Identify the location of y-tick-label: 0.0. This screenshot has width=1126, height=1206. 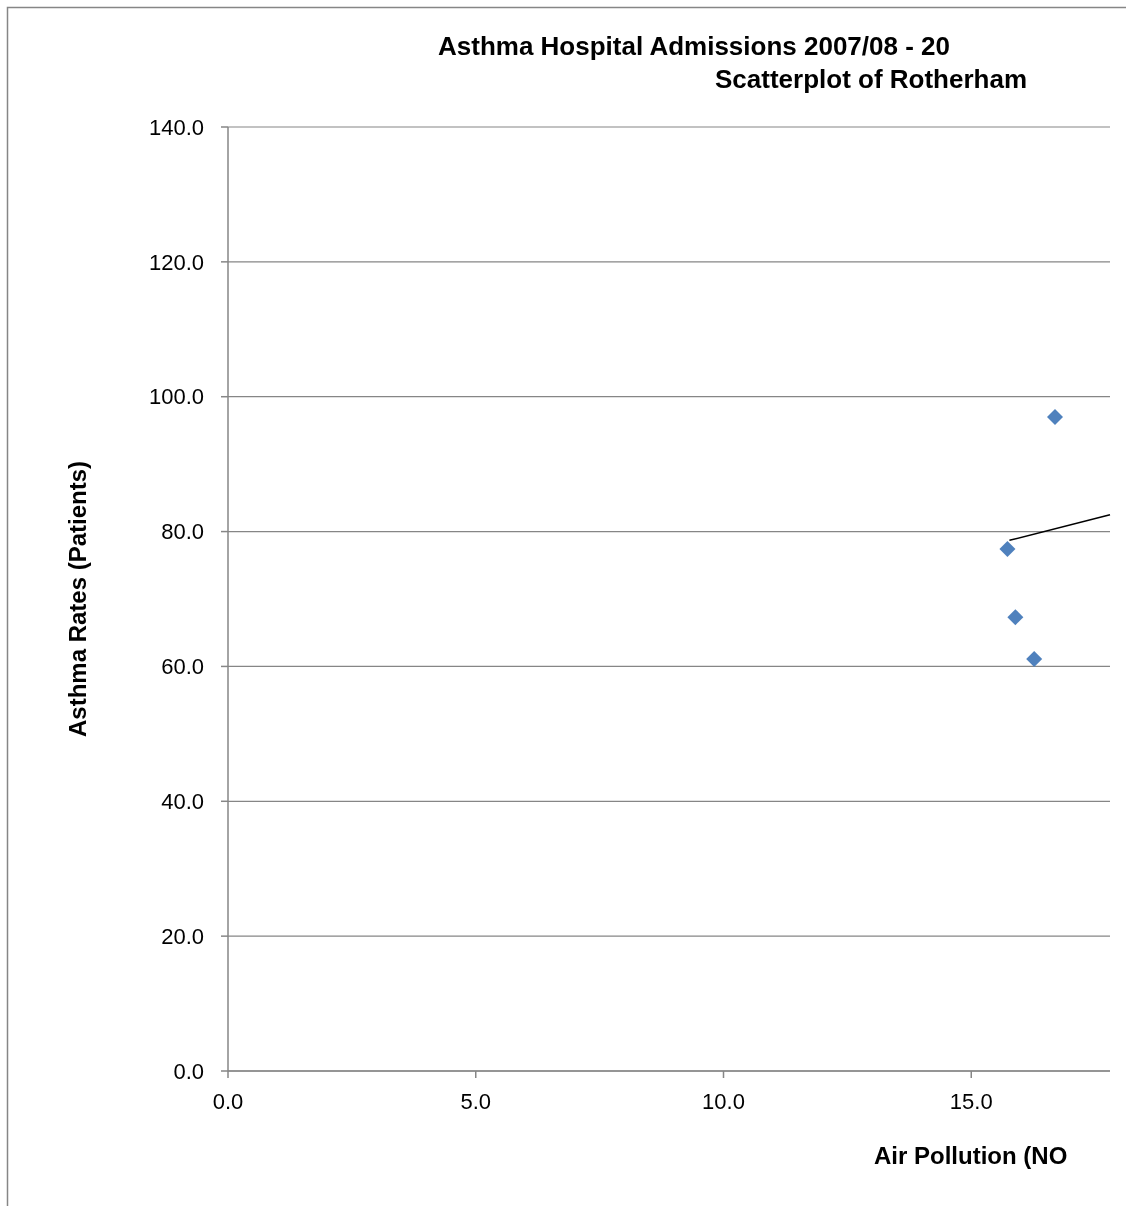
(188, 1071).